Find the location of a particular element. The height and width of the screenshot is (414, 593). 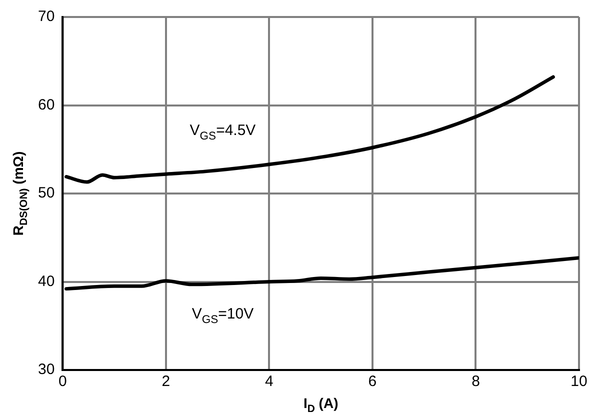

y-tick-label: 70 is located at coordinates (46, 17).